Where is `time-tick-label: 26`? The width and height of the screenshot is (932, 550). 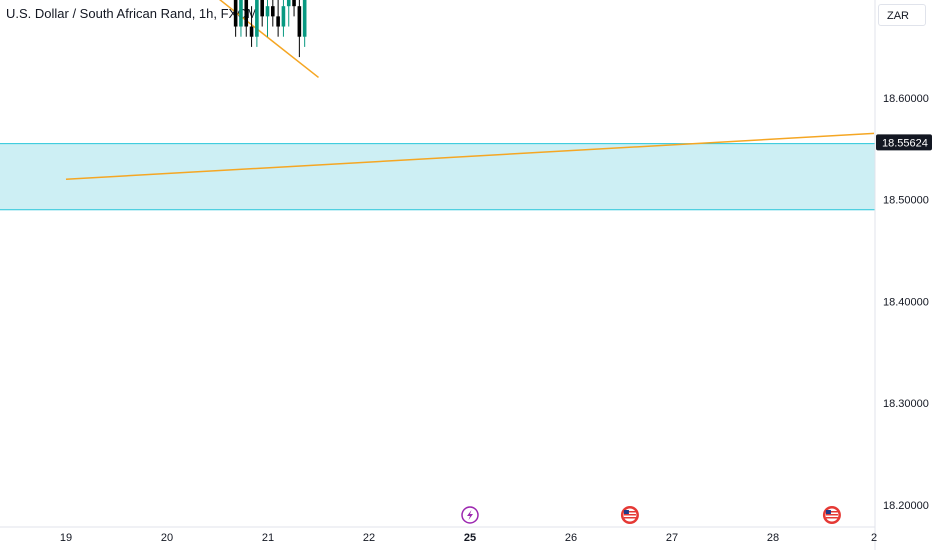 time-tick-label: 26 is located at coordinates (571, 538).